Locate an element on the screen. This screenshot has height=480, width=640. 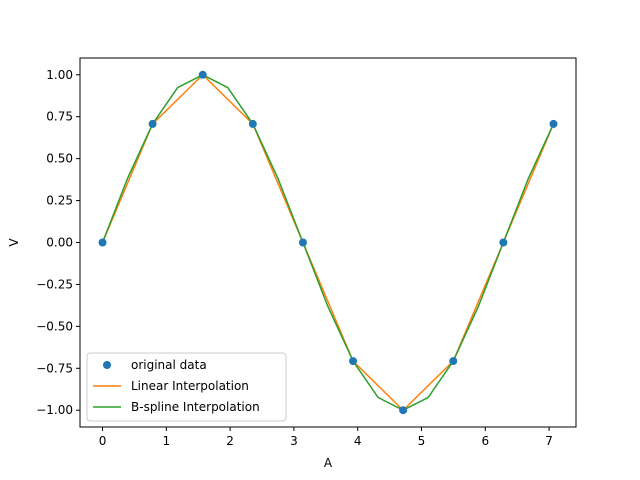
x-tick-label: 2 is located at coordinates (230, 441).